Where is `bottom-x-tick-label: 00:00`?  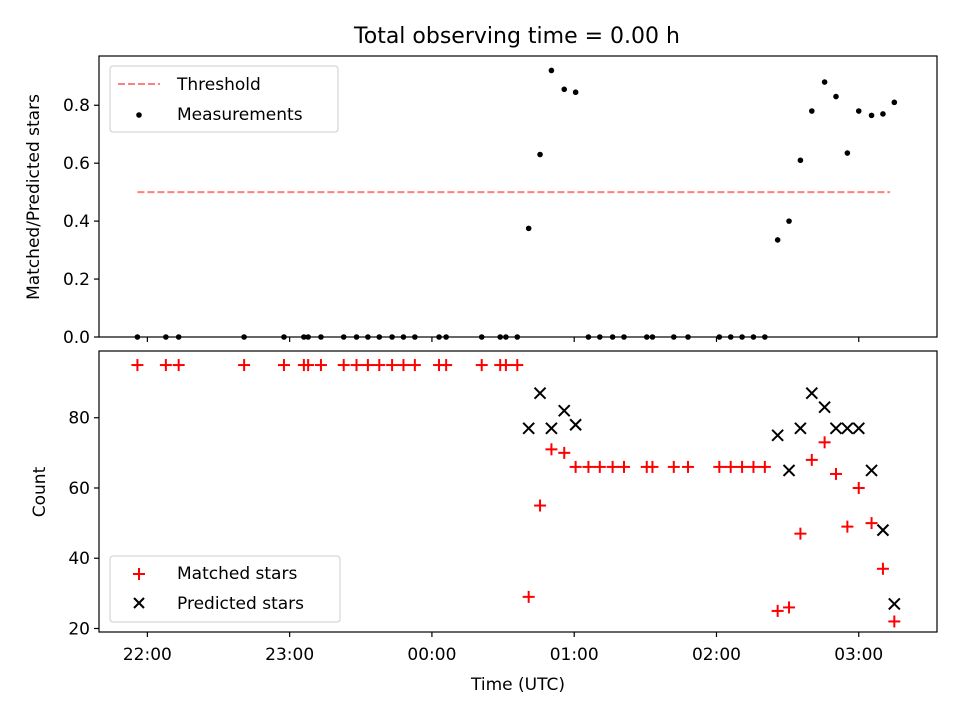 bottom-x-tick-label: 00:00 is located at coordinates (431, 655).